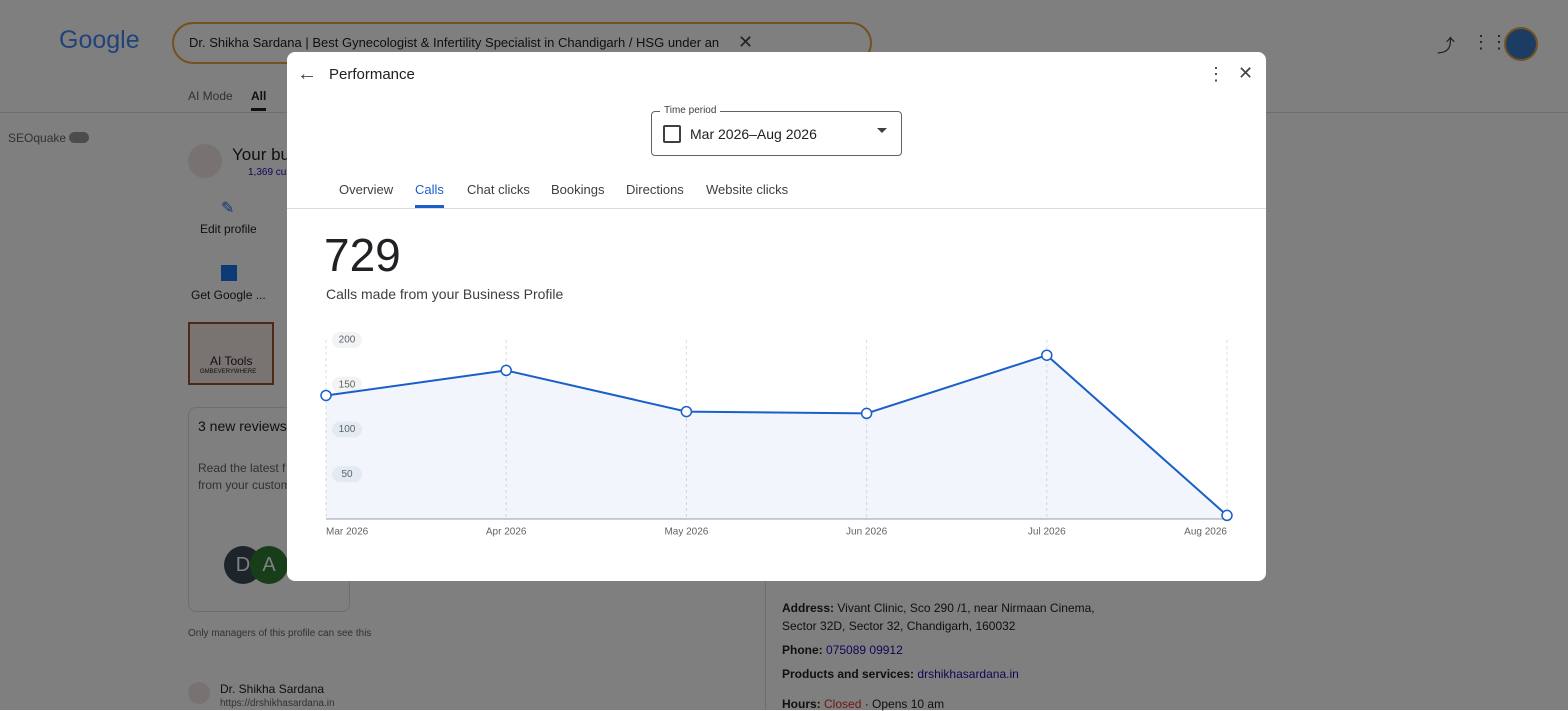 The height and width of the screenshot is (711, 1568). I want to click on x-tick-label: Jun 2026, so click(867, 532).